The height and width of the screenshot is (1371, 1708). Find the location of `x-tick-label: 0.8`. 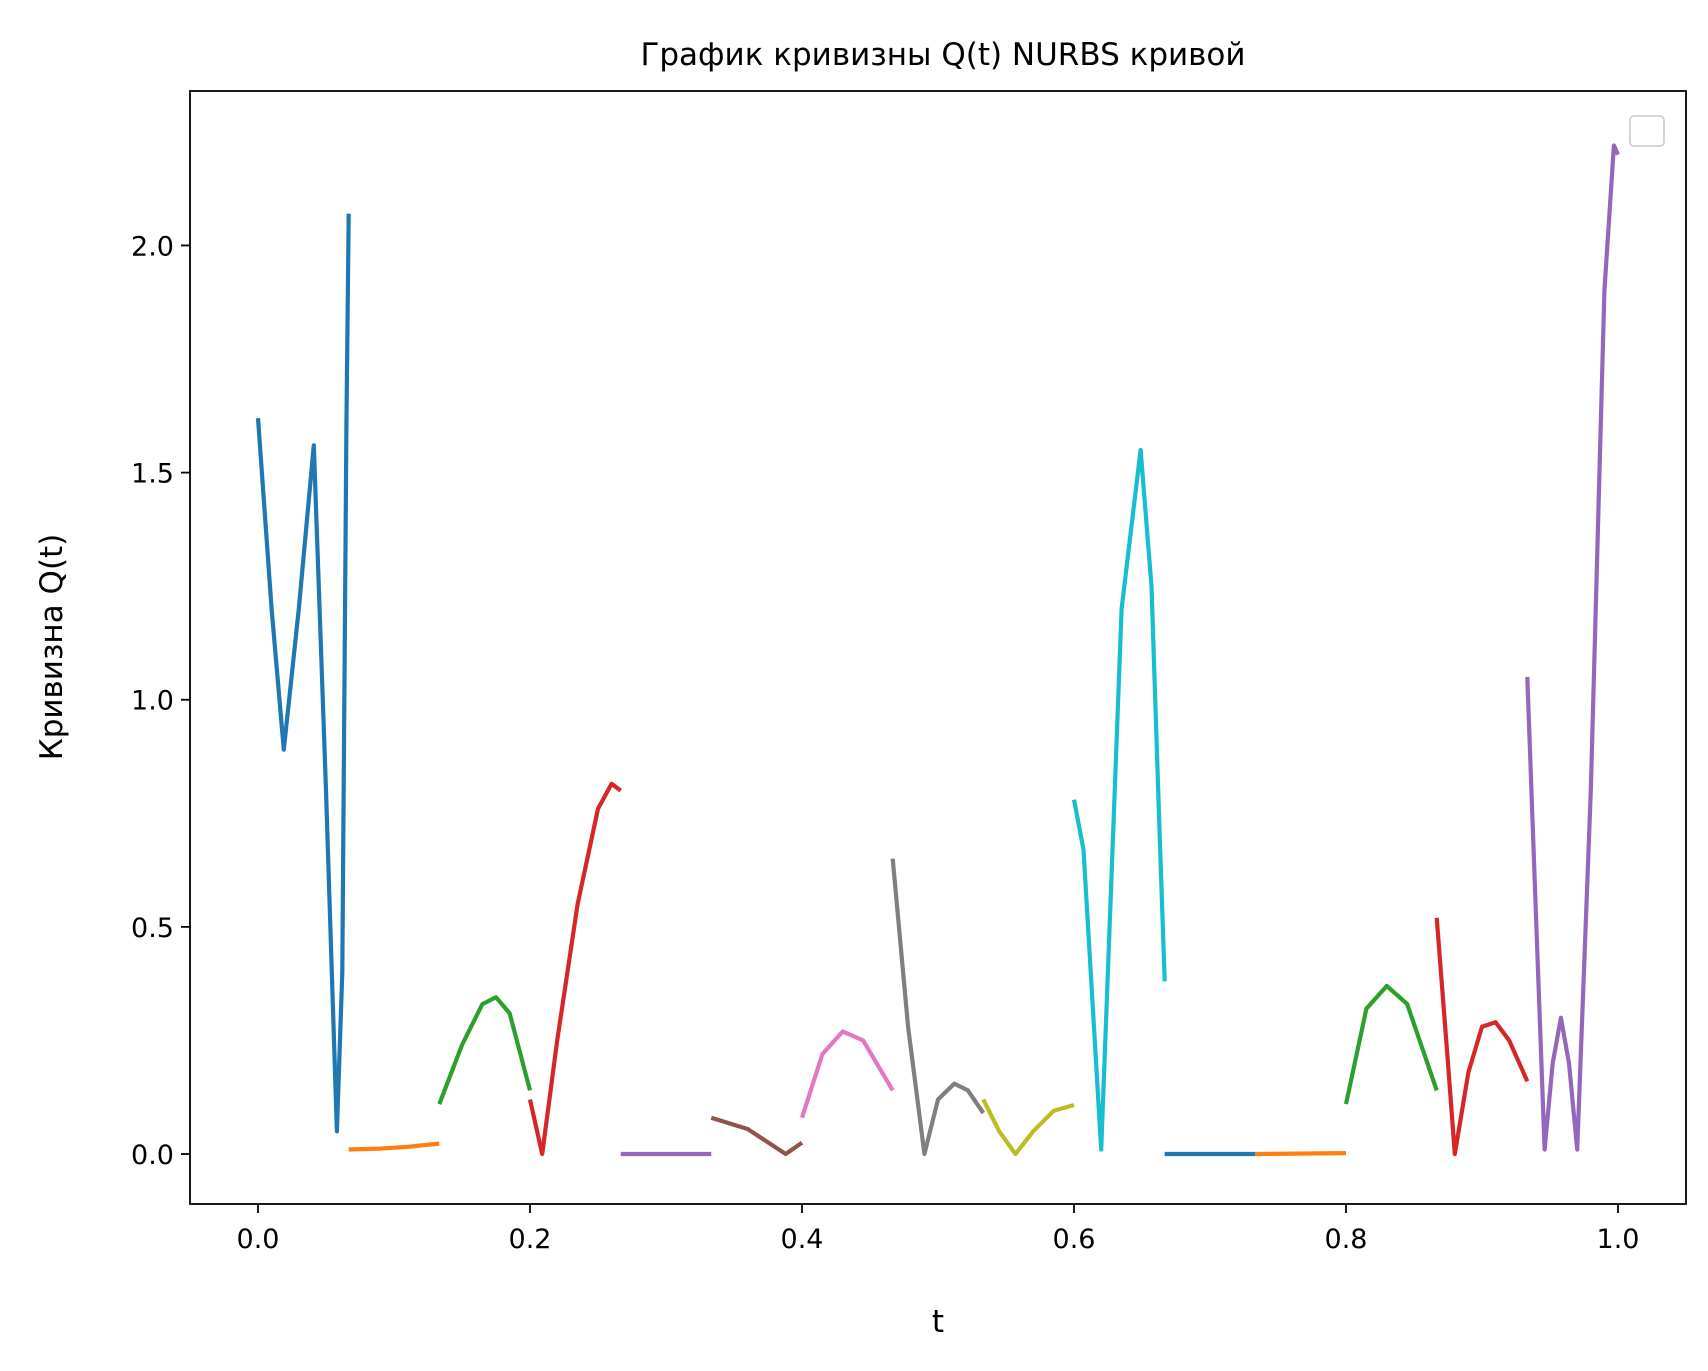

x-tick-label: 0.8 is located at coordinates (1346, 1239).